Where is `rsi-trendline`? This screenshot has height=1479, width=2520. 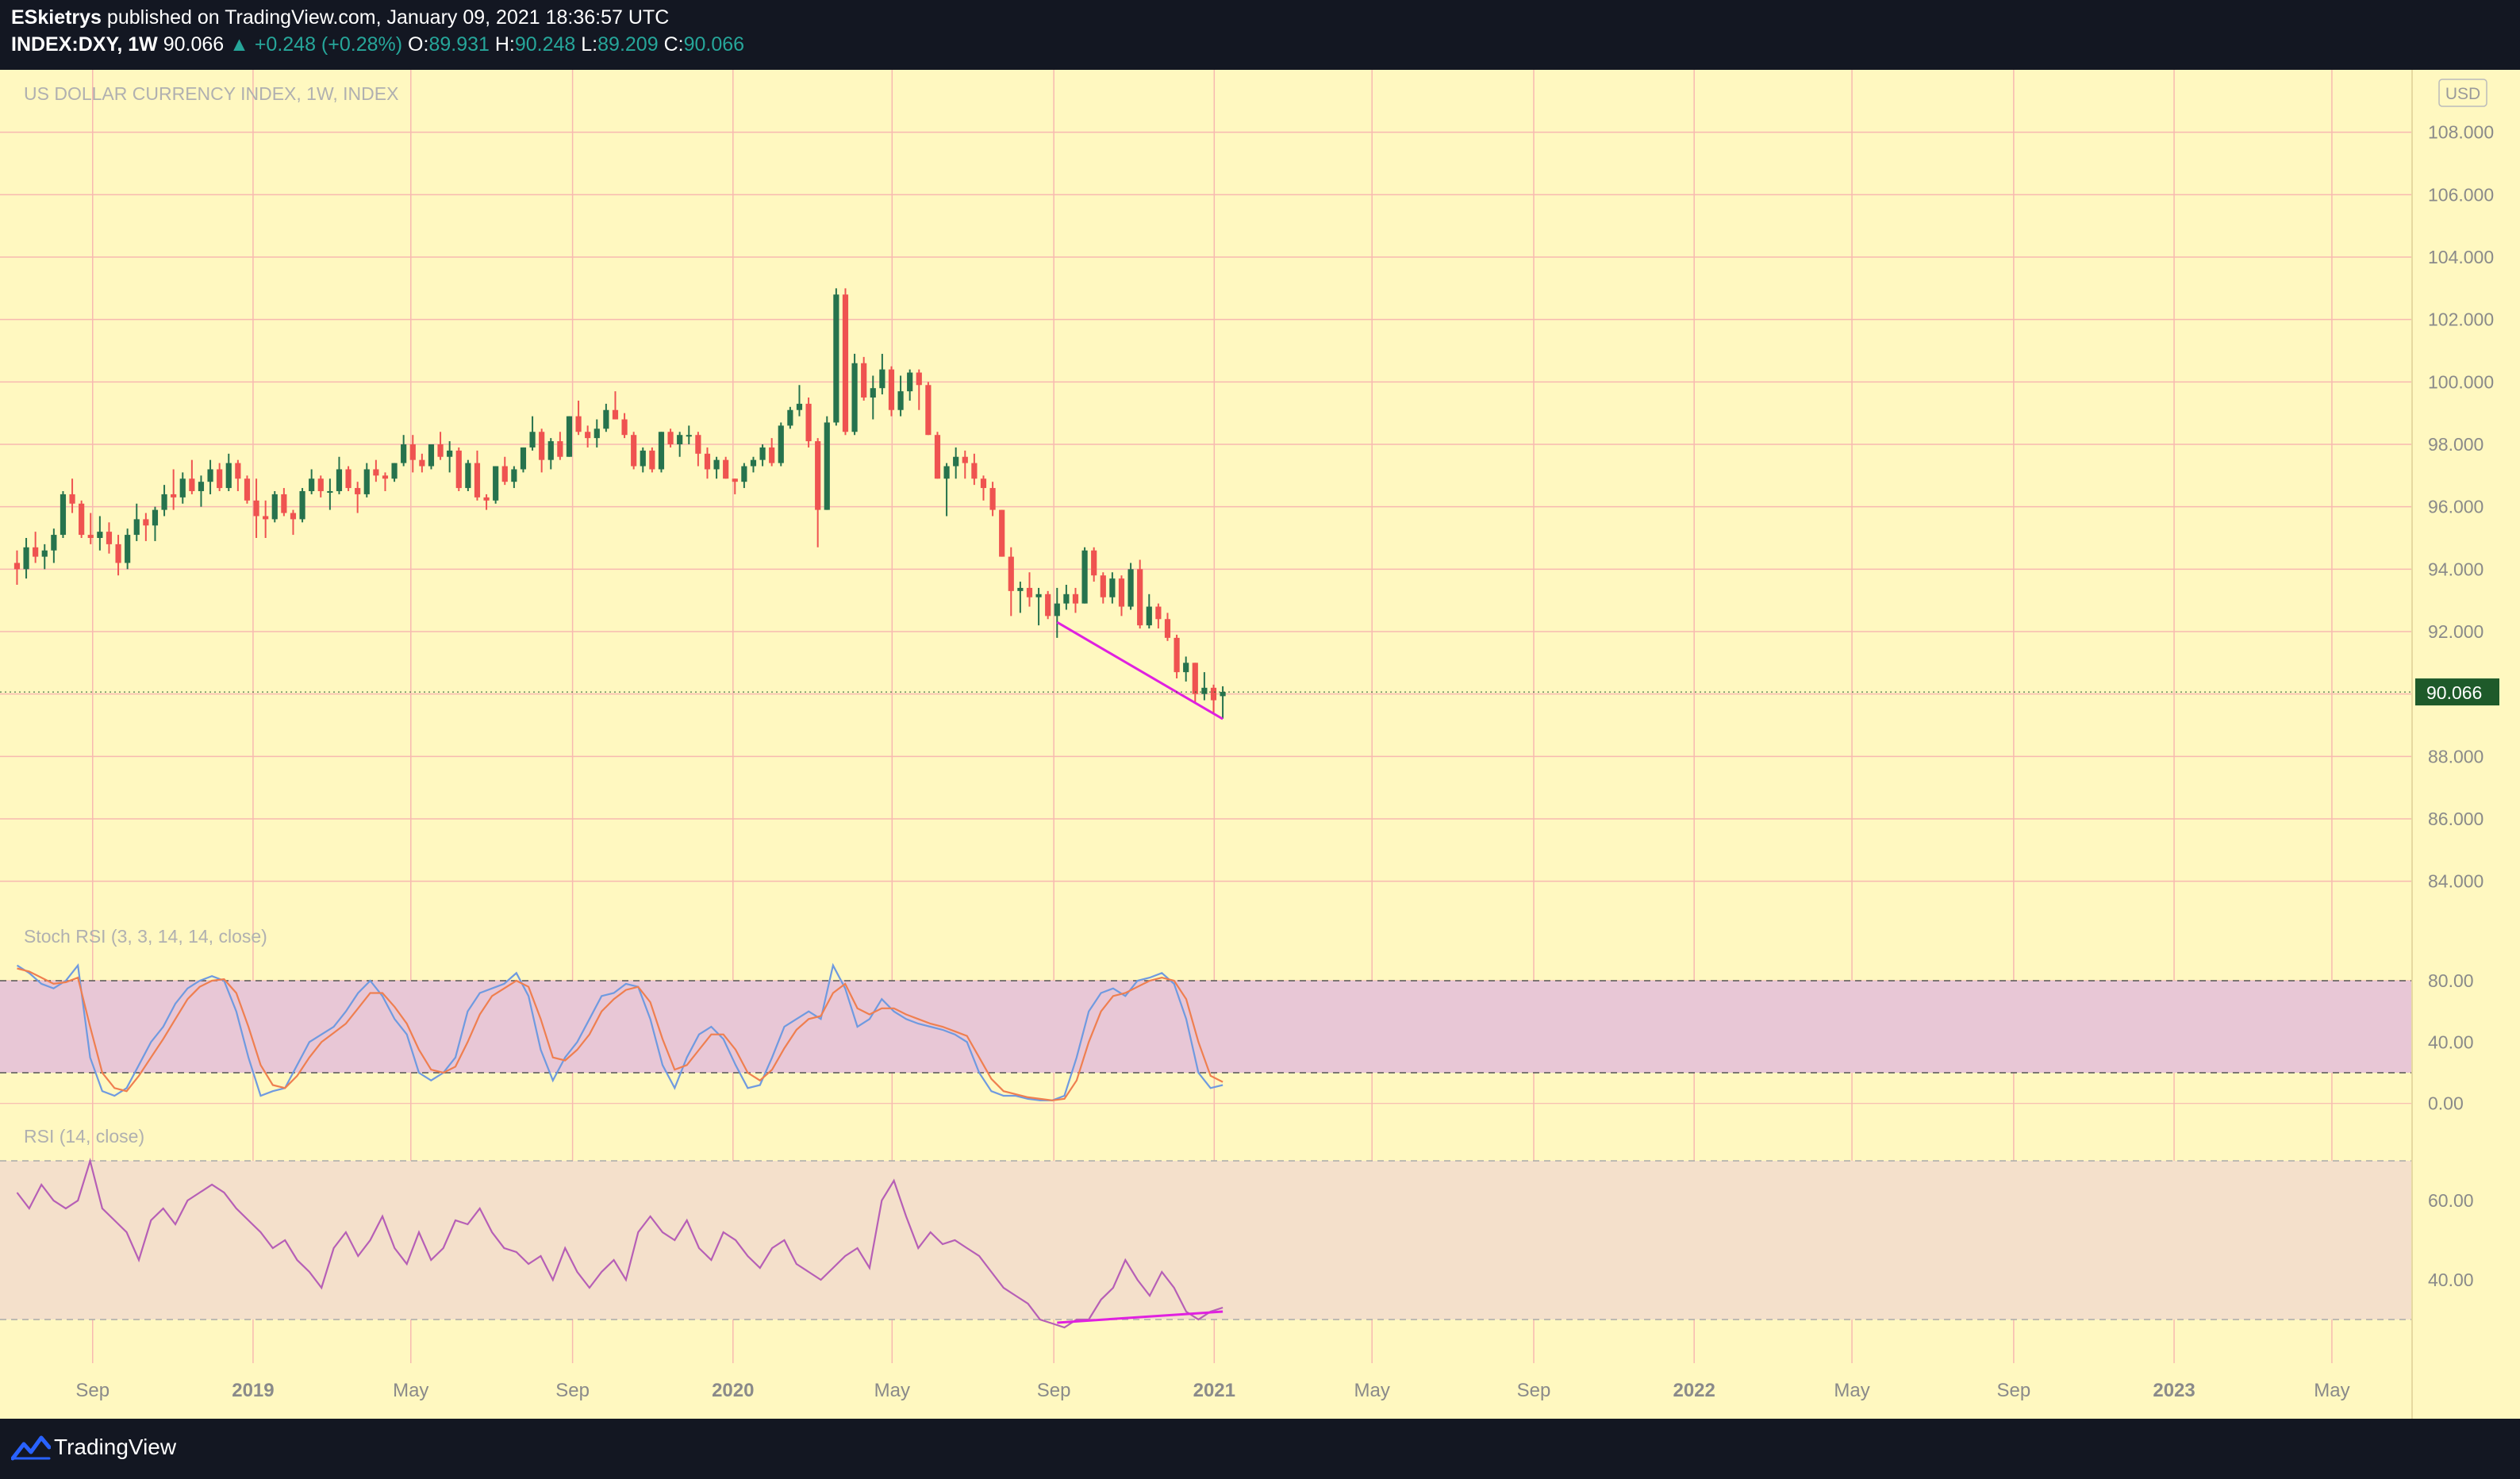 rsi-trendline is located at coordinates (1140, 1317).